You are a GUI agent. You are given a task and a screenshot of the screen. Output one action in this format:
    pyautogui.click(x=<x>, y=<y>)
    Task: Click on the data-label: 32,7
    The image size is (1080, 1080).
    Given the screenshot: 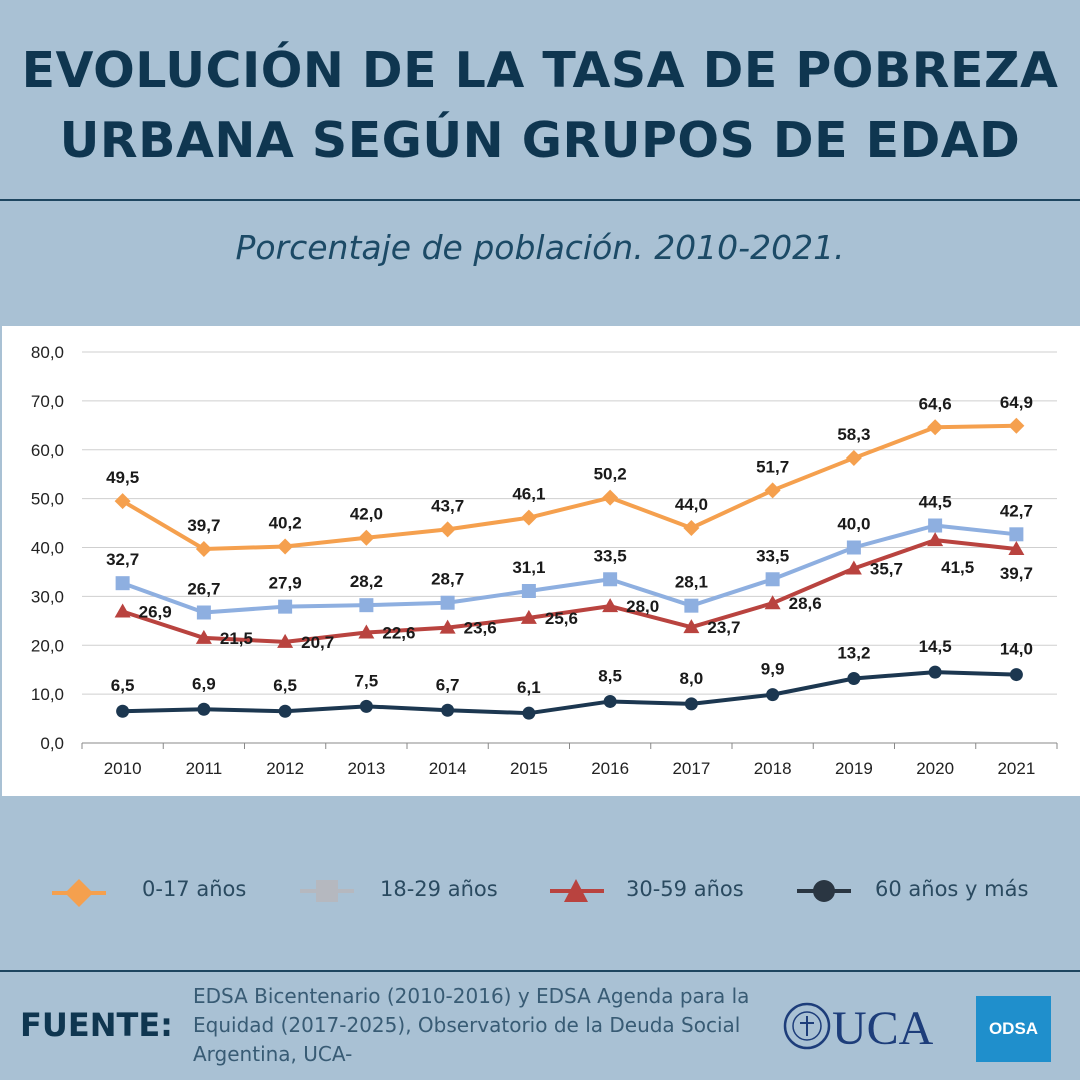 What is the action you would take?
    pyautogui.click(x=122, y=559)
    